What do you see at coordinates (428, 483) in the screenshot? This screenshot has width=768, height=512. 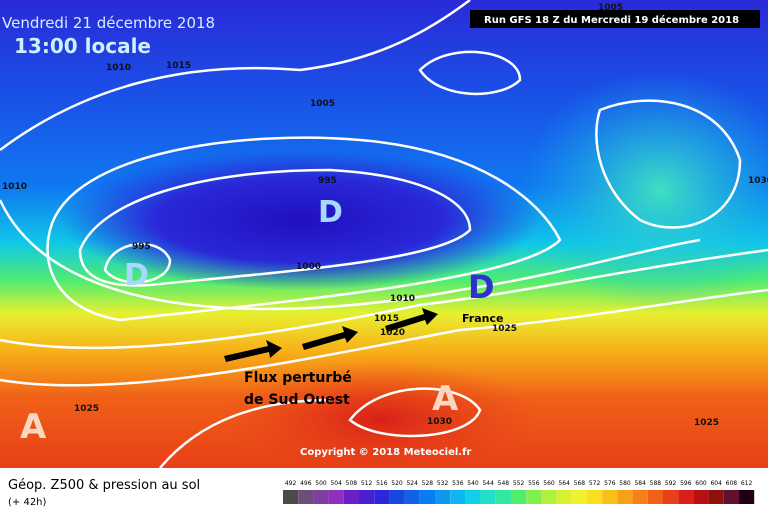 I see `legend-value: 528` at bounding box center [428, 483].